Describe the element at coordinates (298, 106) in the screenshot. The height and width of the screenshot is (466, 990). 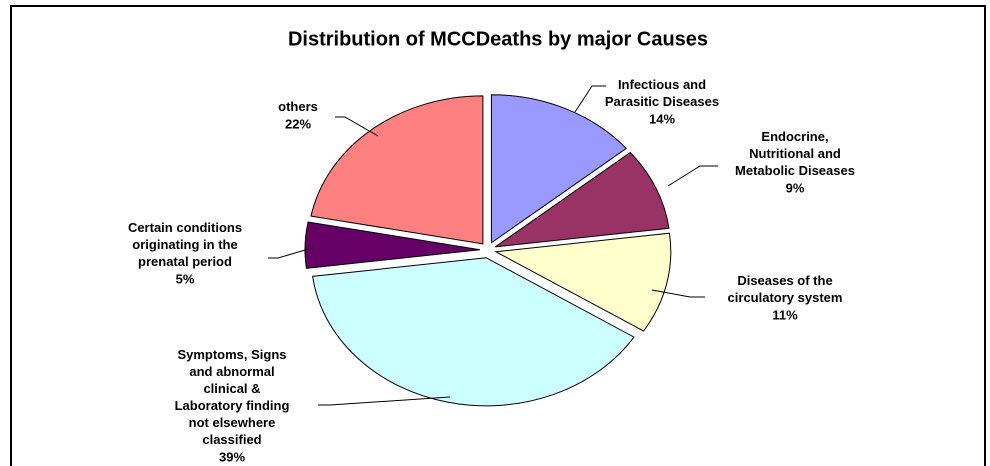
I see `slice-label: others` at that location.